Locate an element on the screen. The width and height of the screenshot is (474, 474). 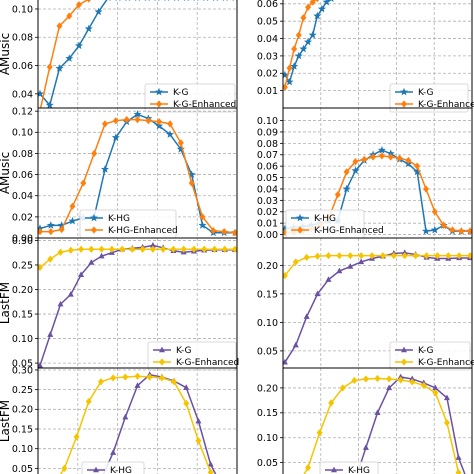
y-tick-label: 0.03 is located at coordinates (267, 56).